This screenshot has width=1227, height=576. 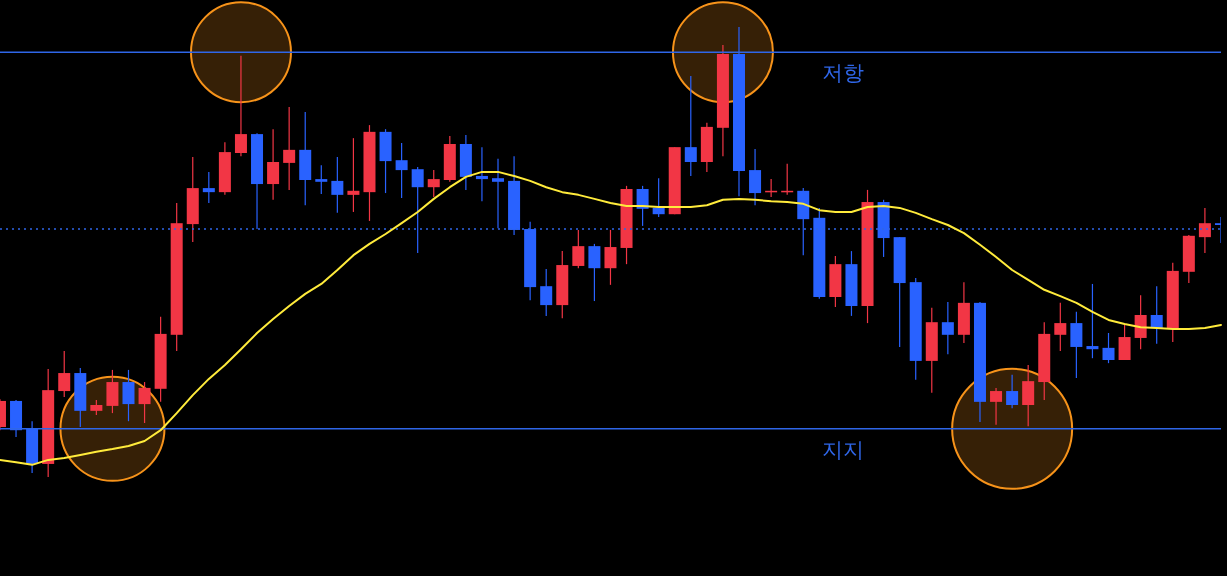 What do you see at coordinates (843, 73) in the screenshot?
I see `ref-line-label: 저항` at bounding box center [843, 73].